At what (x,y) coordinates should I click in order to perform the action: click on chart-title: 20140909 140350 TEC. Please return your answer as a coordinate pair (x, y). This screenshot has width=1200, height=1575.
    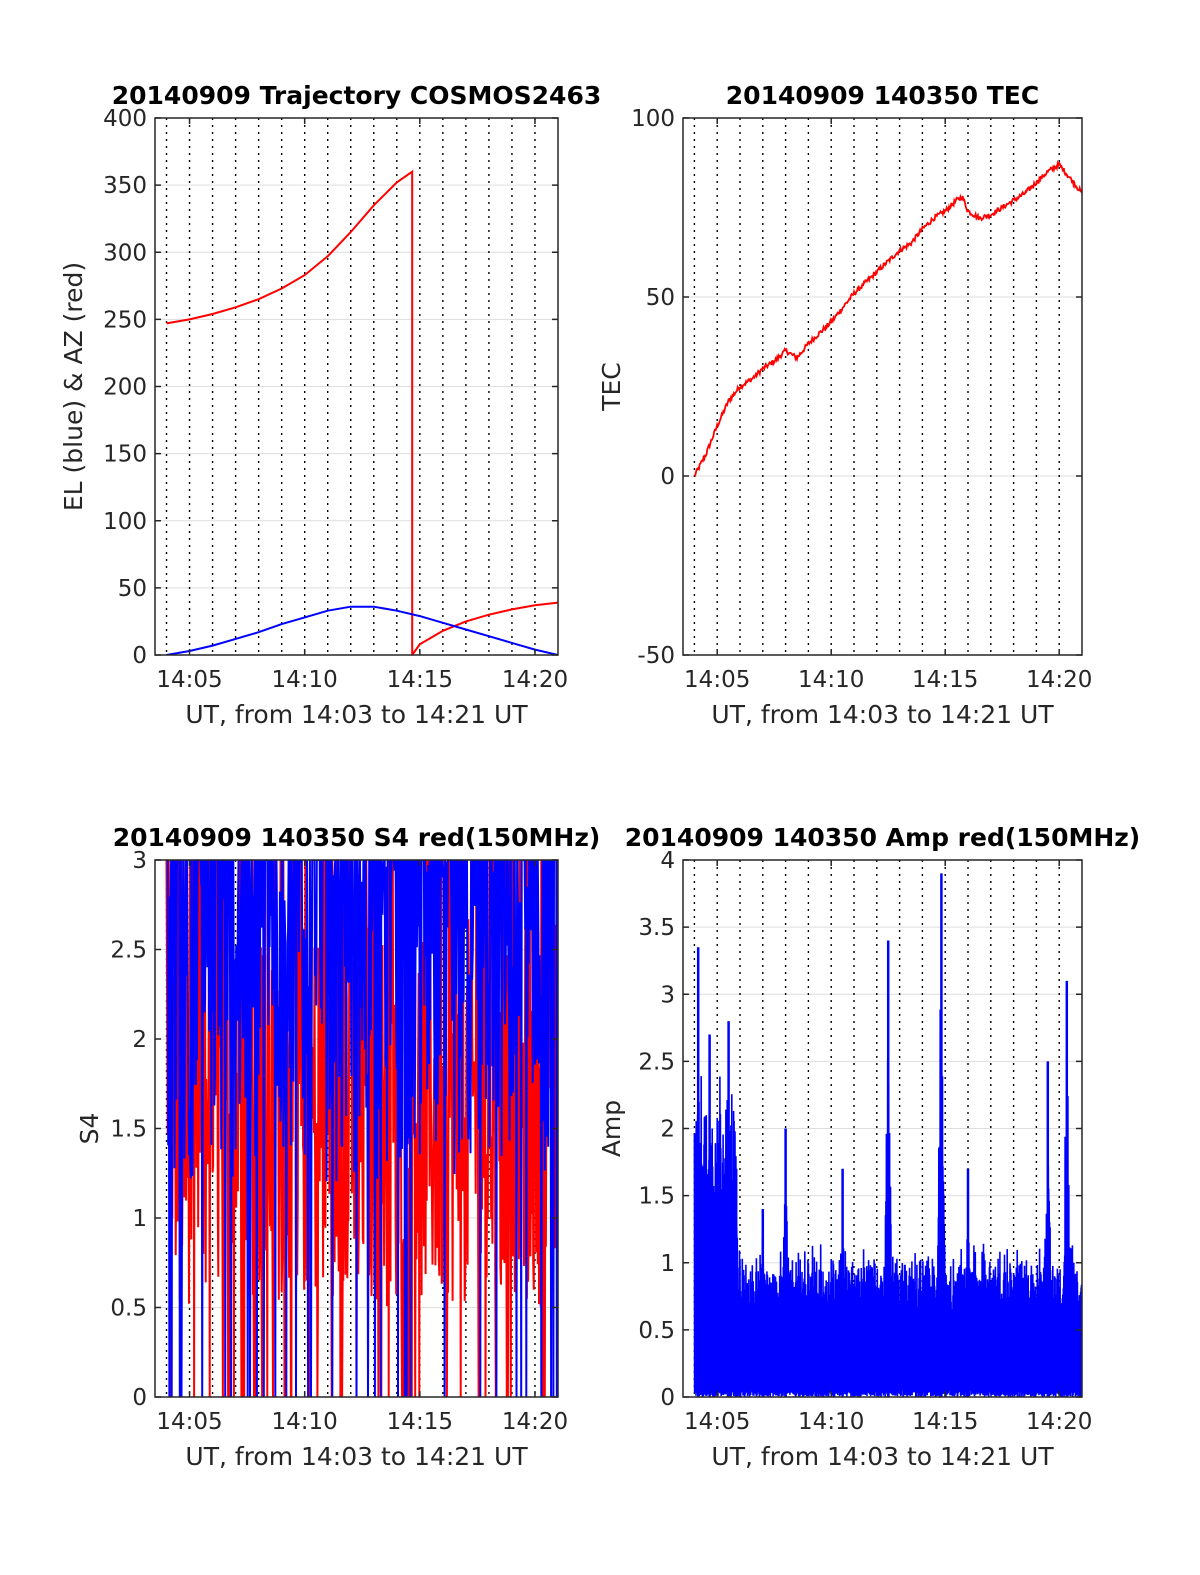
    Looking at the image, I should click on (882, 95).